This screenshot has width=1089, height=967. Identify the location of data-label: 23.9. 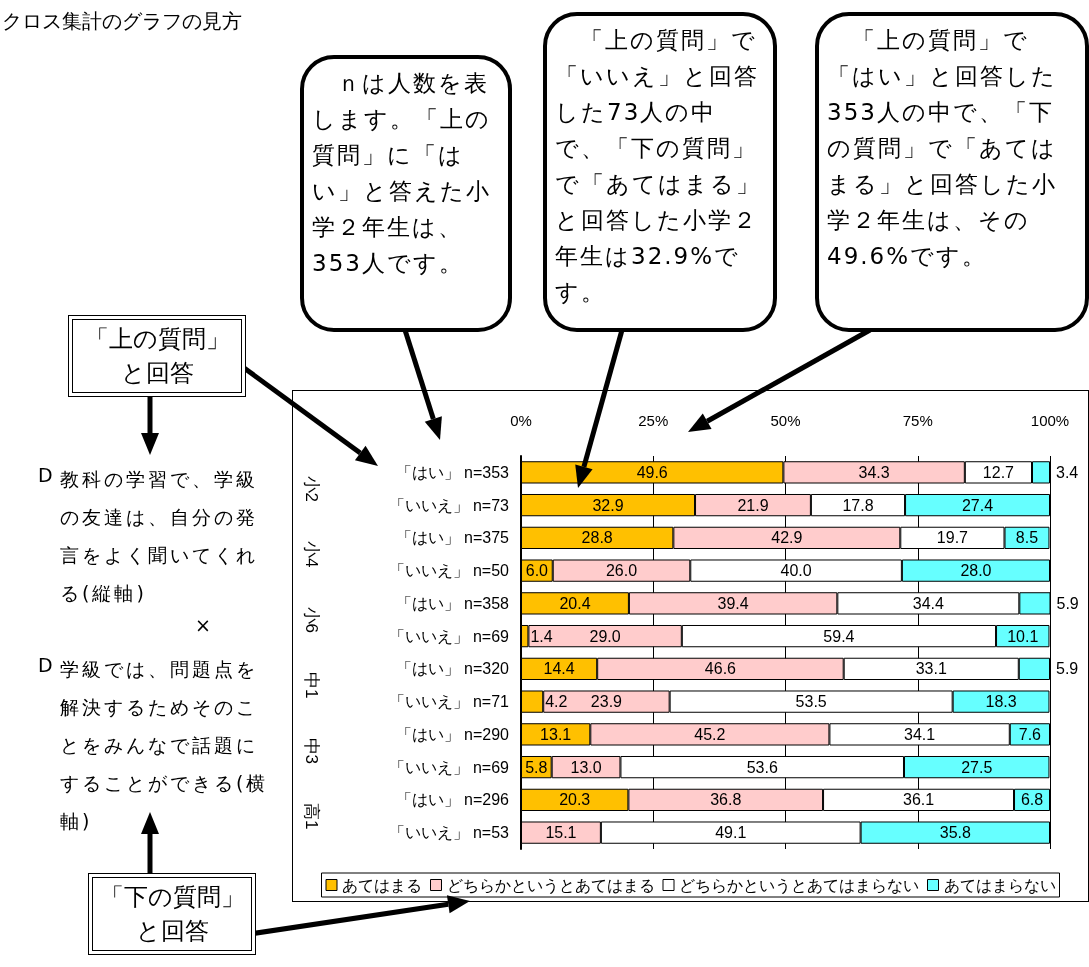
(606, 702).